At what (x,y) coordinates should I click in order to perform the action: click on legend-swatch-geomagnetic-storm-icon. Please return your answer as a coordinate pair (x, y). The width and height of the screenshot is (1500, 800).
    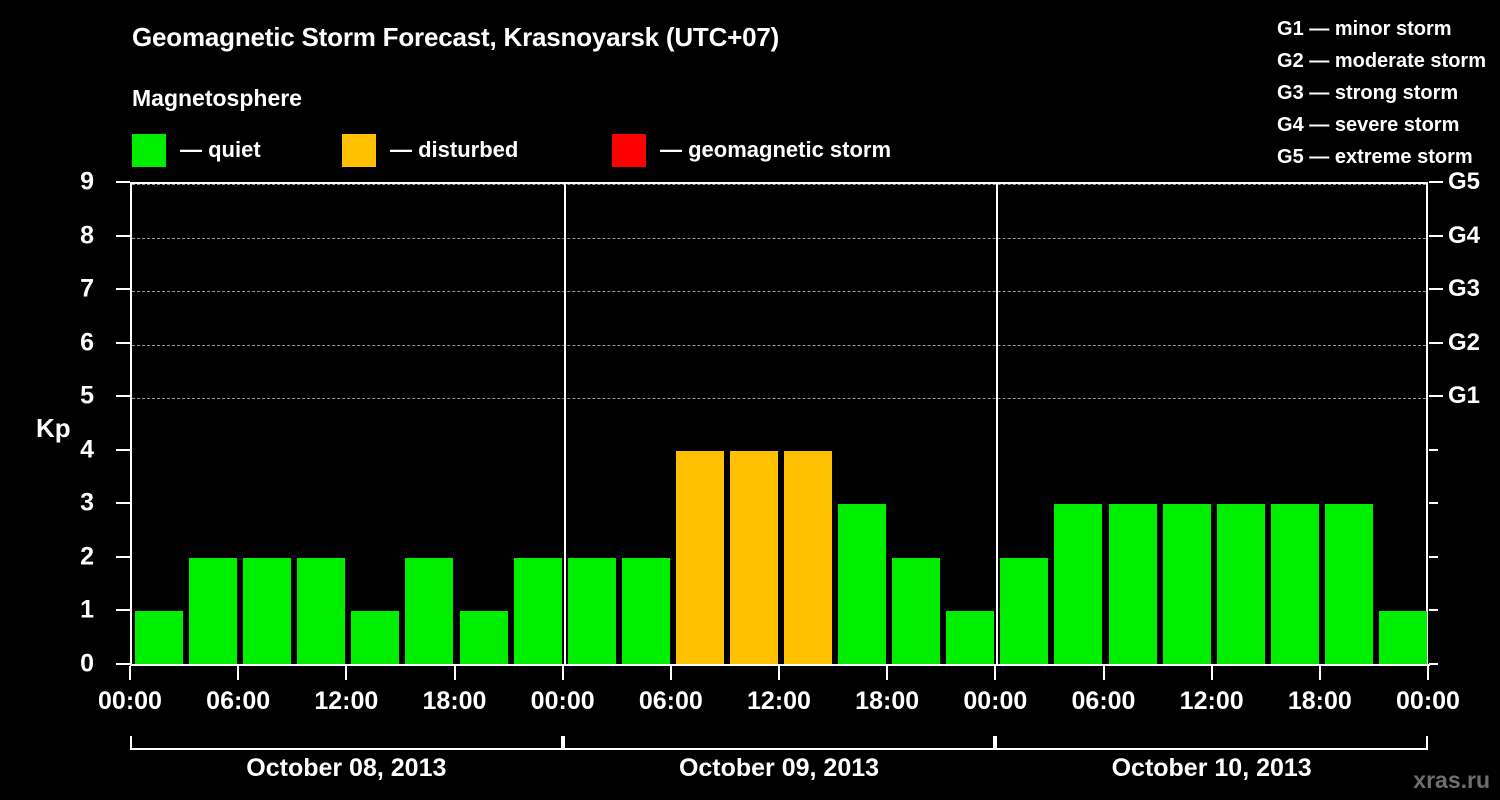
    Looking at the image, I should click on (629, 150).